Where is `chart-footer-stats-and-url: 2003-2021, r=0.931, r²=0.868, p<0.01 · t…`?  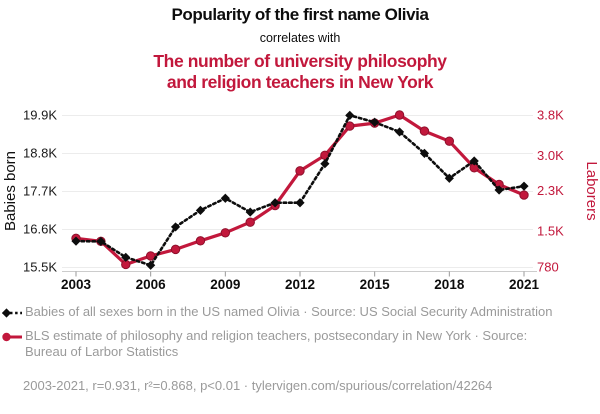
chart-footer-stats-and-url: 2003-2021, r=0.931, r²=0.868, p<0.01 · t… is located at coordinates (258, 385).